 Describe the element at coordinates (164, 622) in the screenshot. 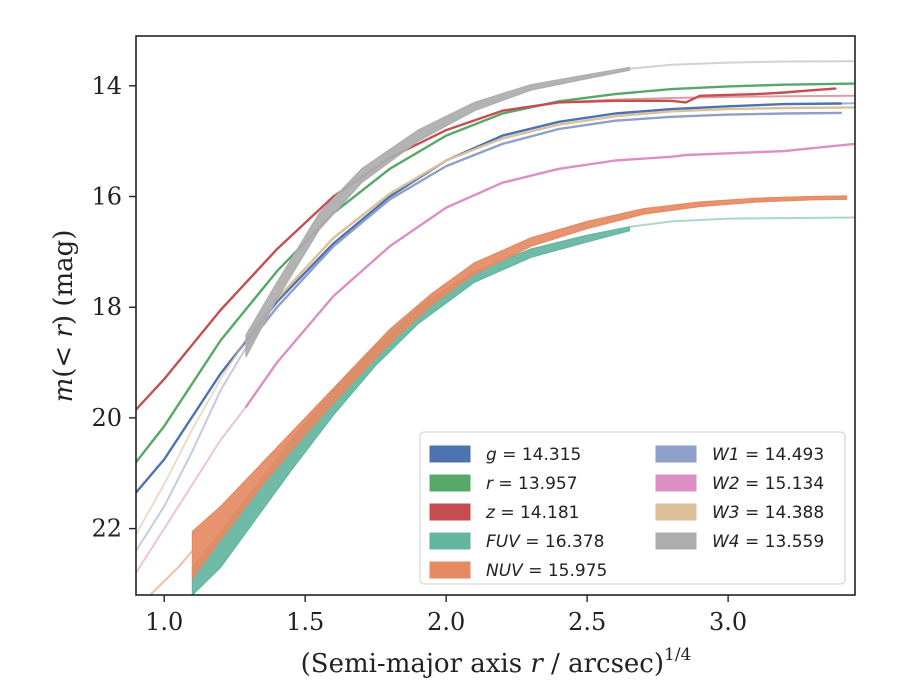

I see `x-tick-label: 1.0` at that location.